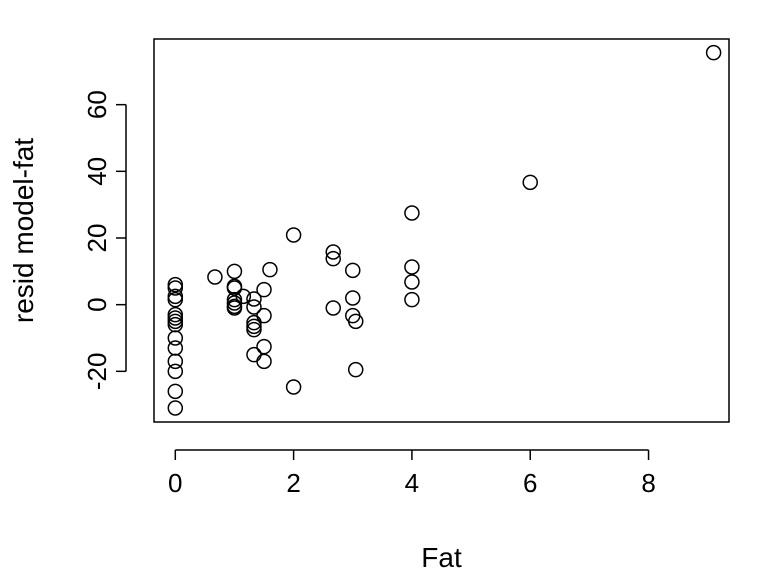 This screenshot has width=768, height=576. Describe the element at coordinates (97, 238) in the screenshot. I see `y-tick-label: 20` at that location.